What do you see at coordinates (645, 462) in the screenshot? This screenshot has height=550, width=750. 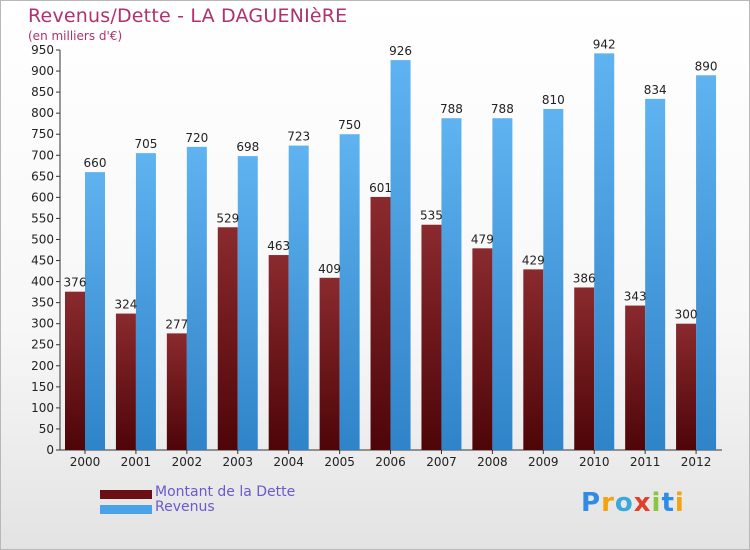 I see `x-tick-label: 2011` at bounding box center [645, 462].